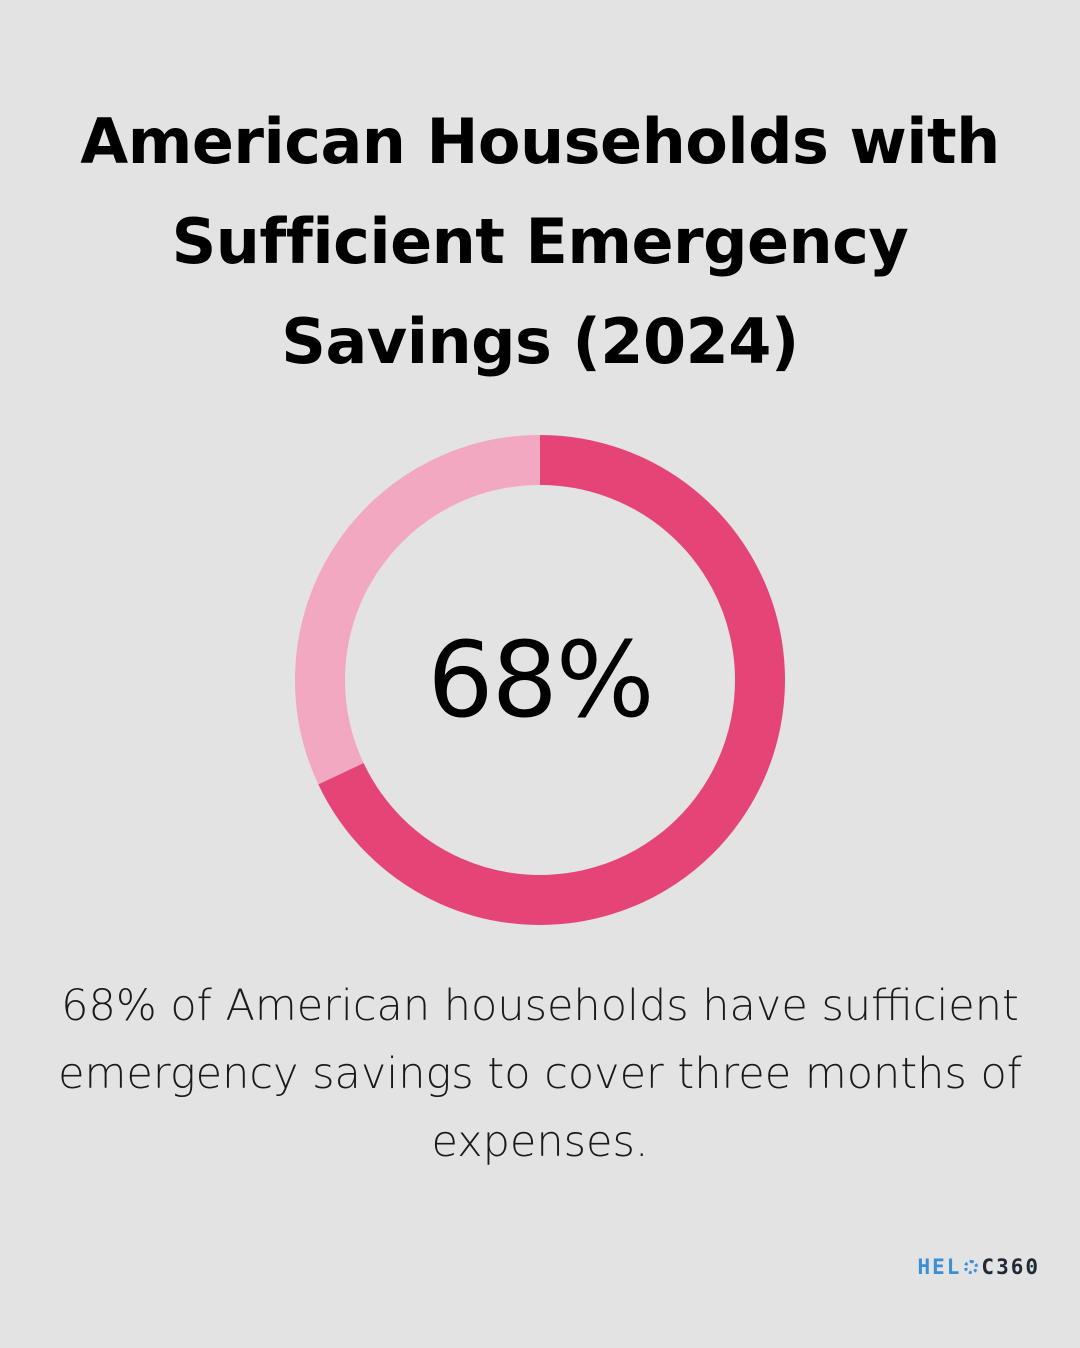  I want to click on center-percentage-label: 68%, so click(540, 680).